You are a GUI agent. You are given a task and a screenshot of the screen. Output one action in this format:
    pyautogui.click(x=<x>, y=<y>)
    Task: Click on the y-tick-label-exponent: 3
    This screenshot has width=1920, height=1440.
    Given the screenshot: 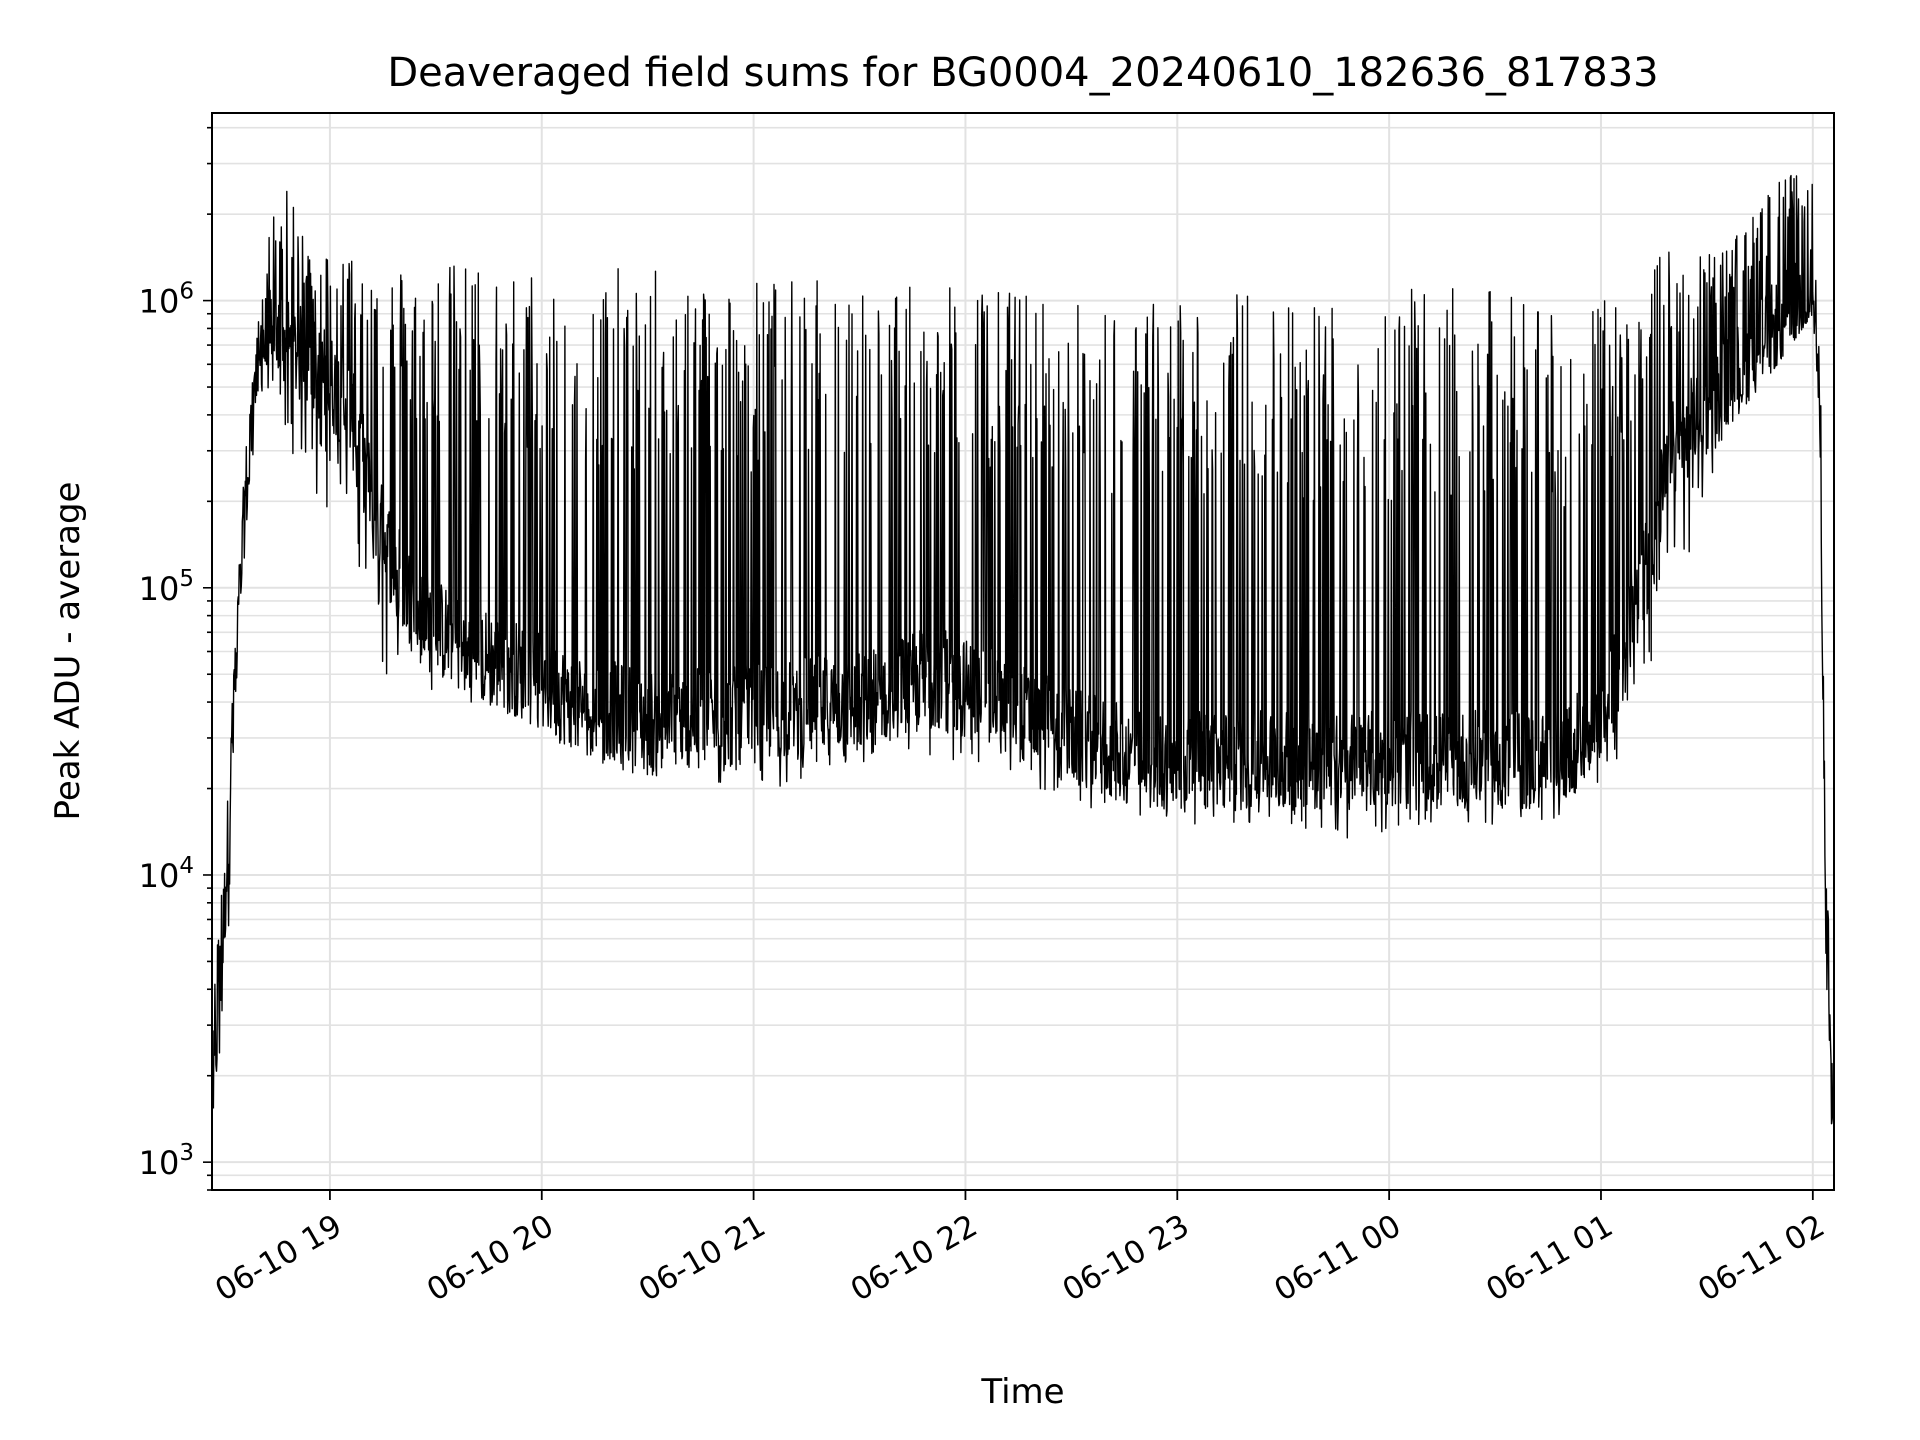 What is the action you would take?
    pyautogui.click(x=186, y=1153)
    